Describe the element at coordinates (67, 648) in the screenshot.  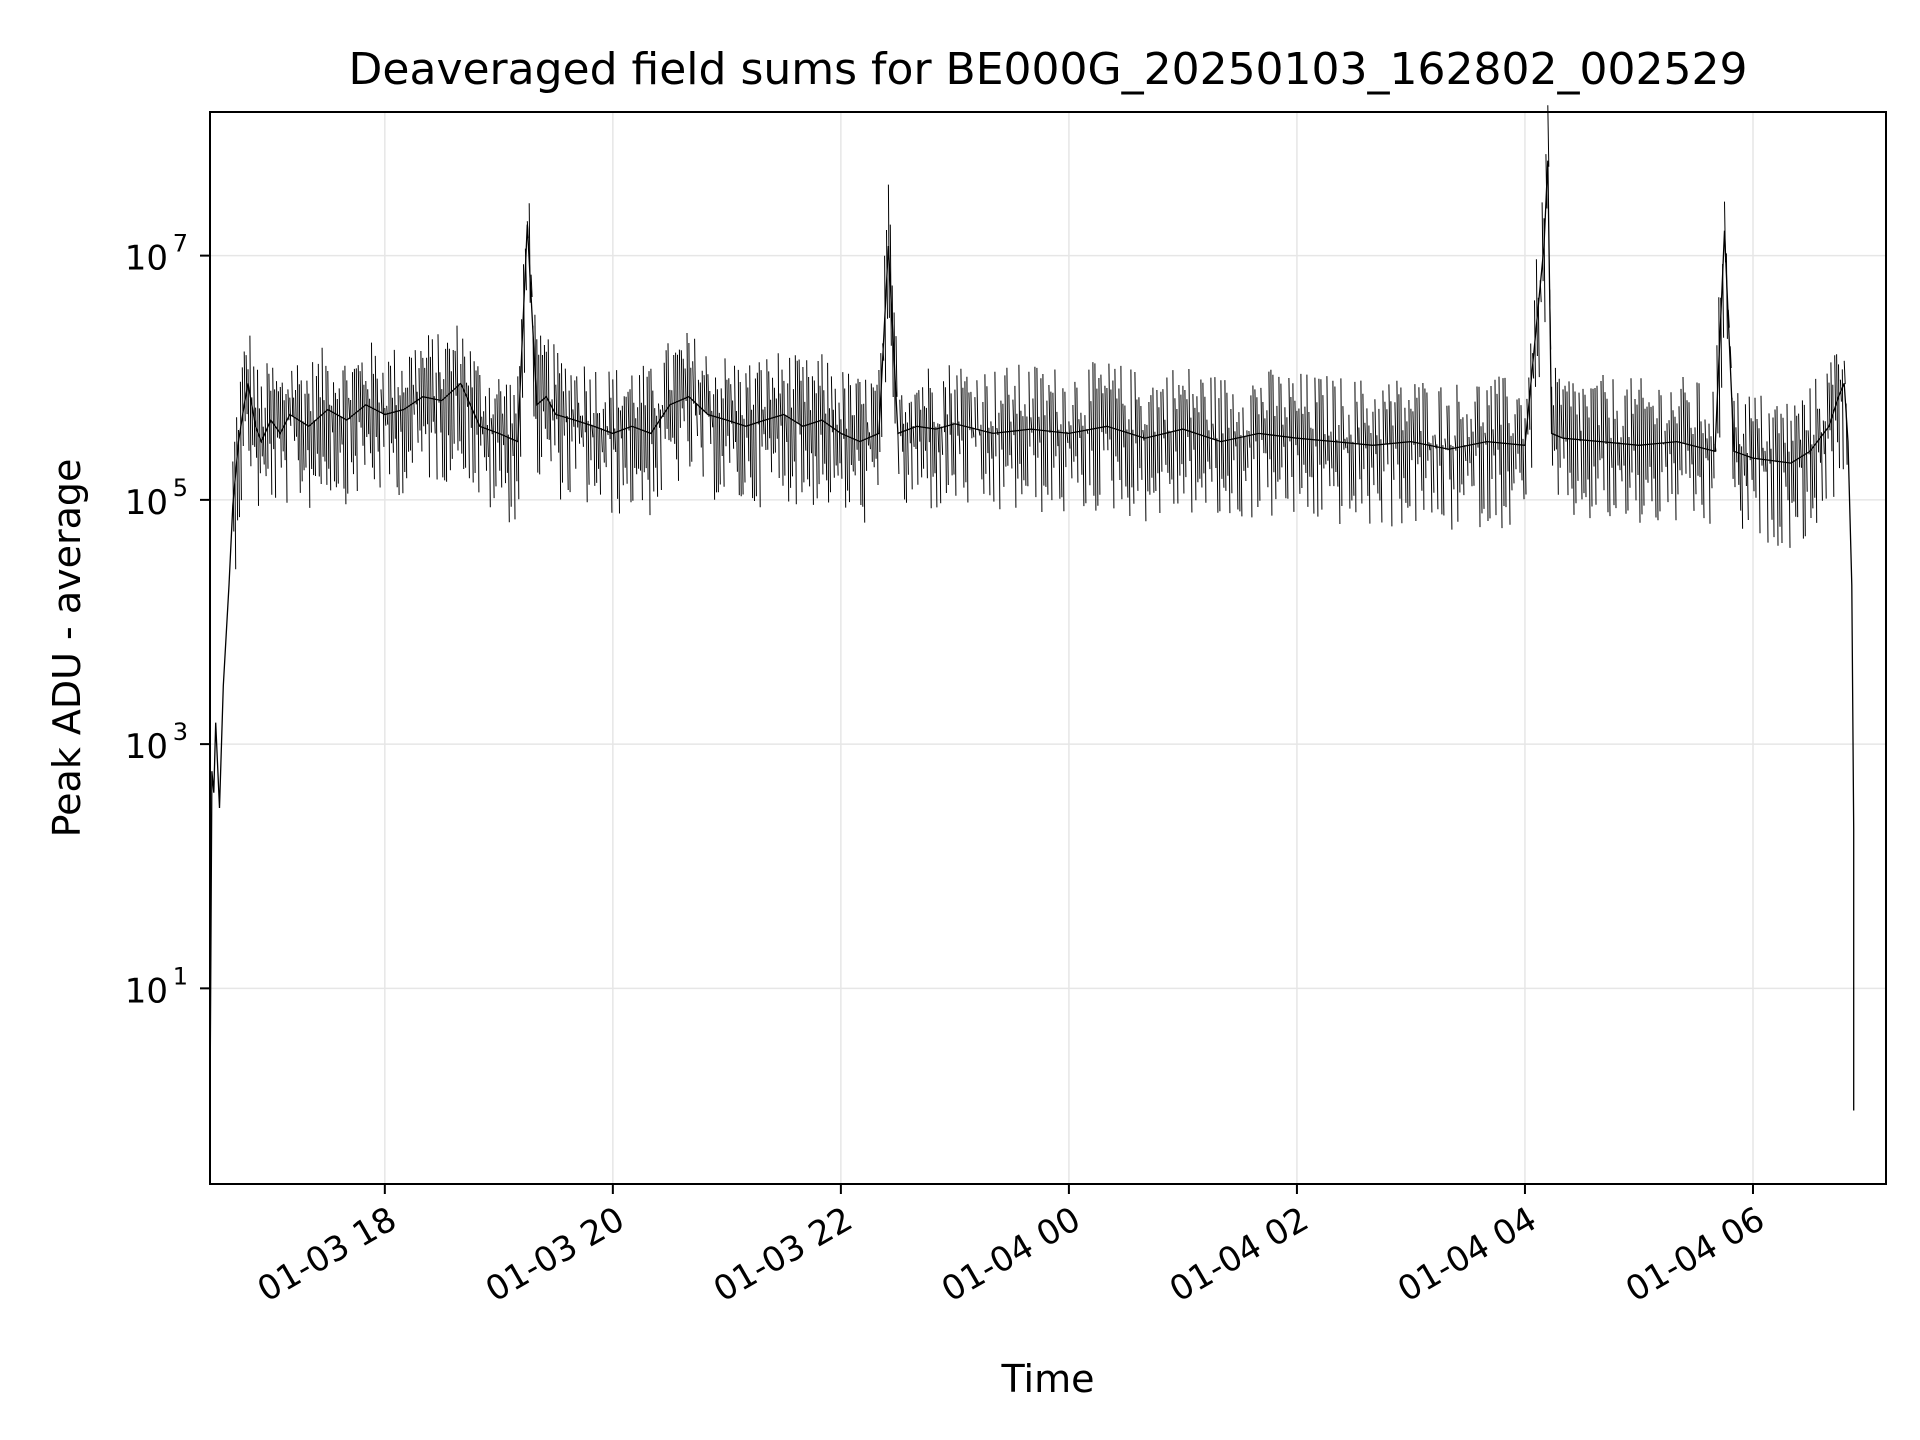
I see `y-axis-label: Peak ADU - average` at that location.